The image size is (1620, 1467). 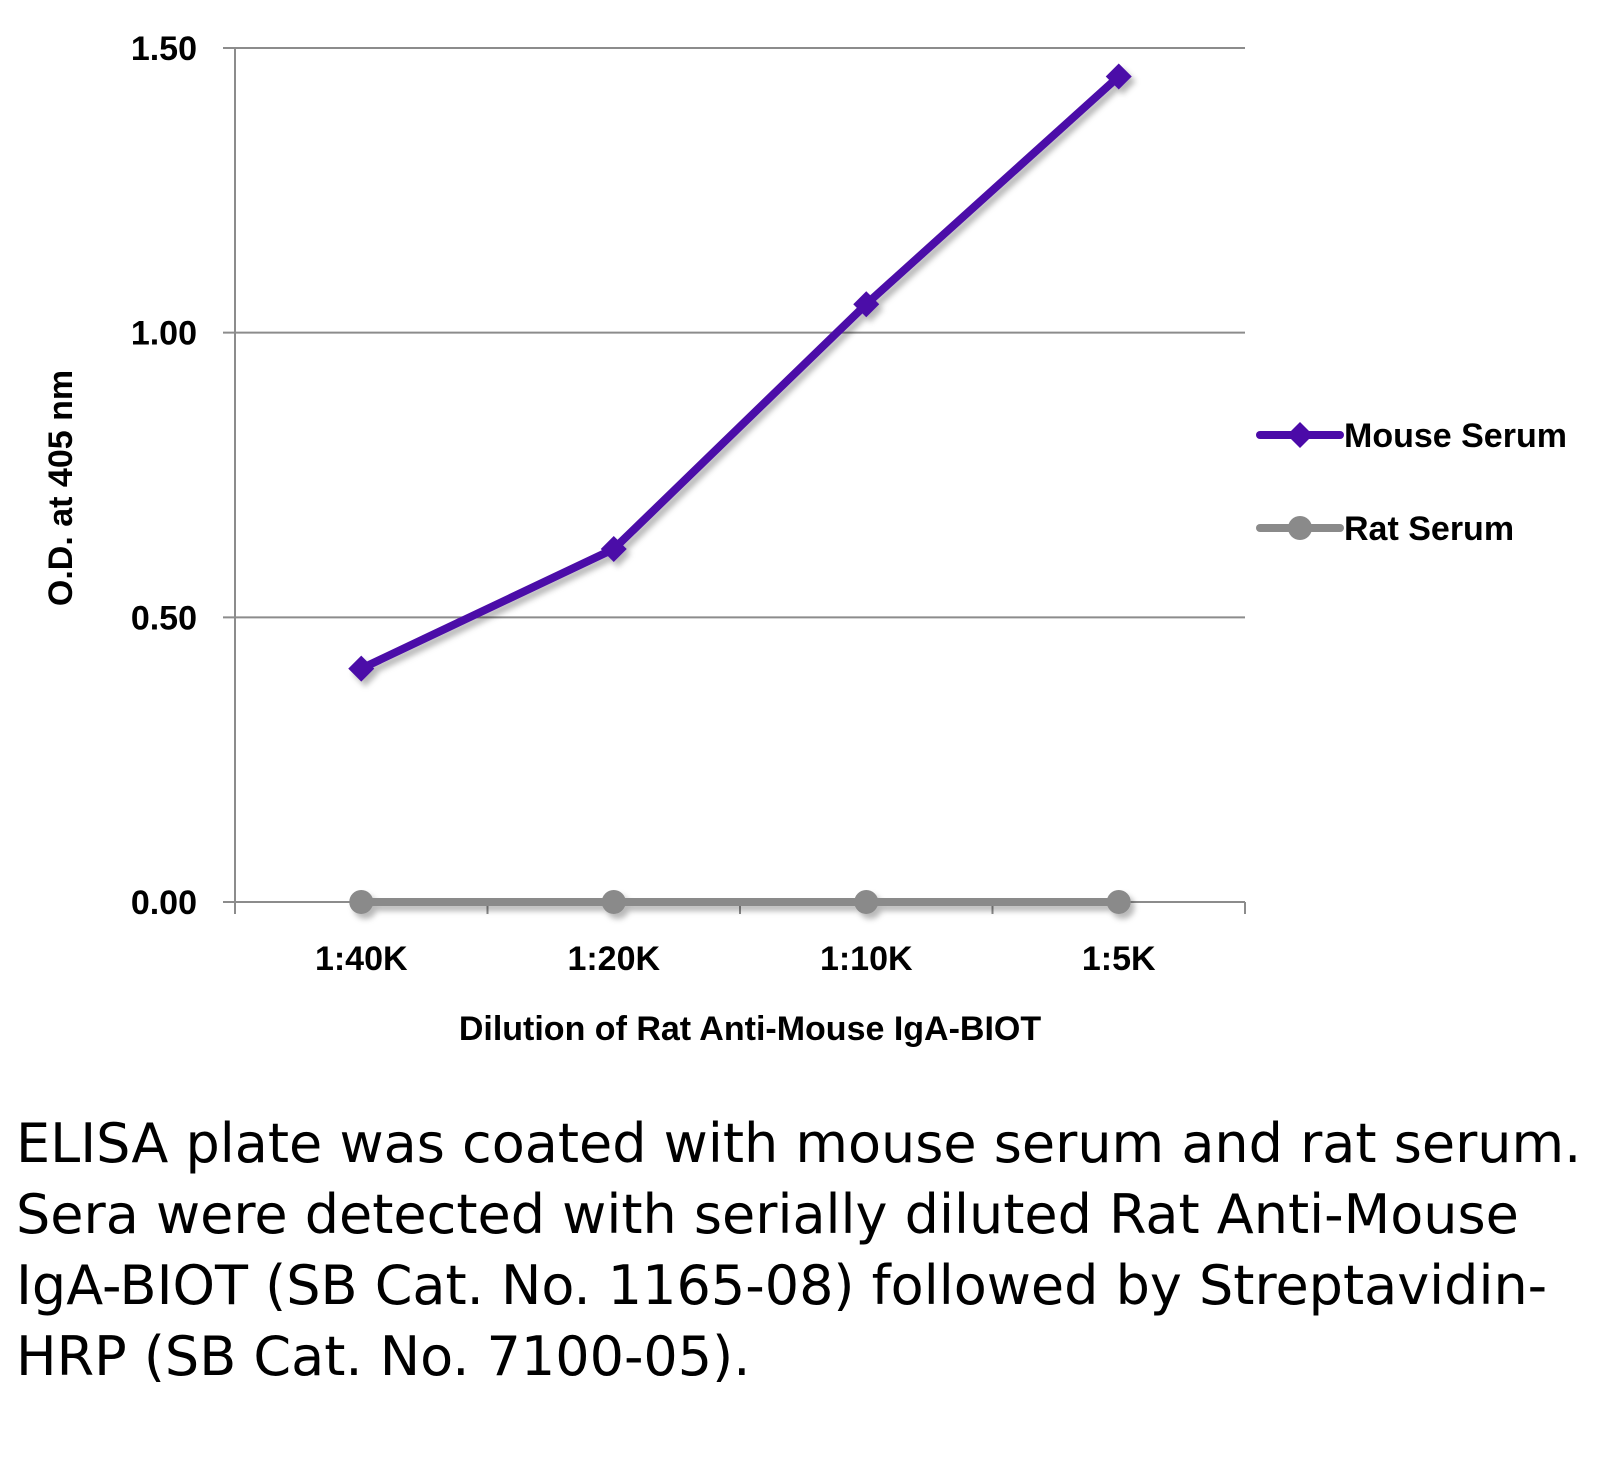 I want to click on y-tick-label: 0.50, so click(x=164, y=618).